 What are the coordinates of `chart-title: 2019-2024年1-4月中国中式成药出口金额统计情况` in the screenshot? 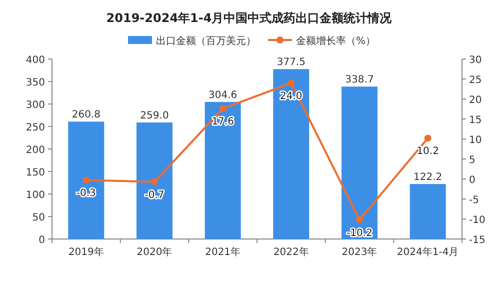 It's located at (249, 18).